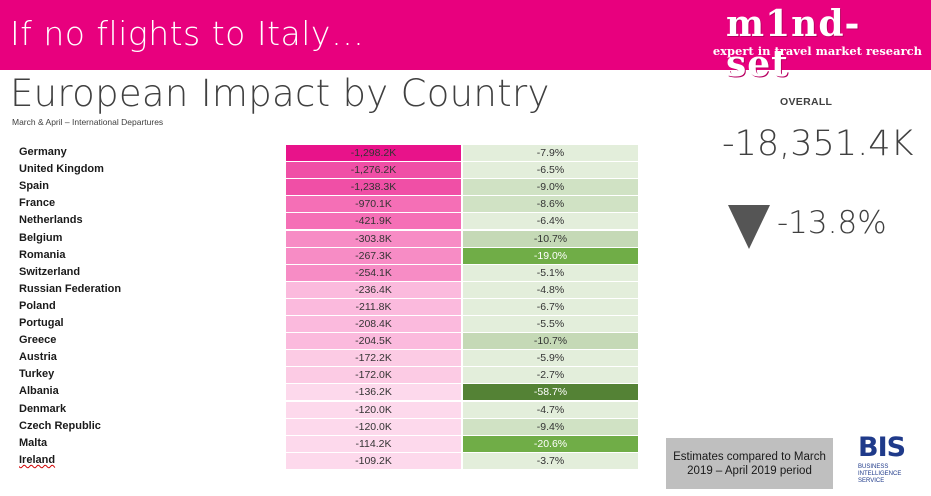 Image resolution: width=931 pixels, height=496 pixels. What do you see at coordinates (550, 255) in the screenshot?
I see `percent-cell: -19.0%` at bounding box center [550, 255].